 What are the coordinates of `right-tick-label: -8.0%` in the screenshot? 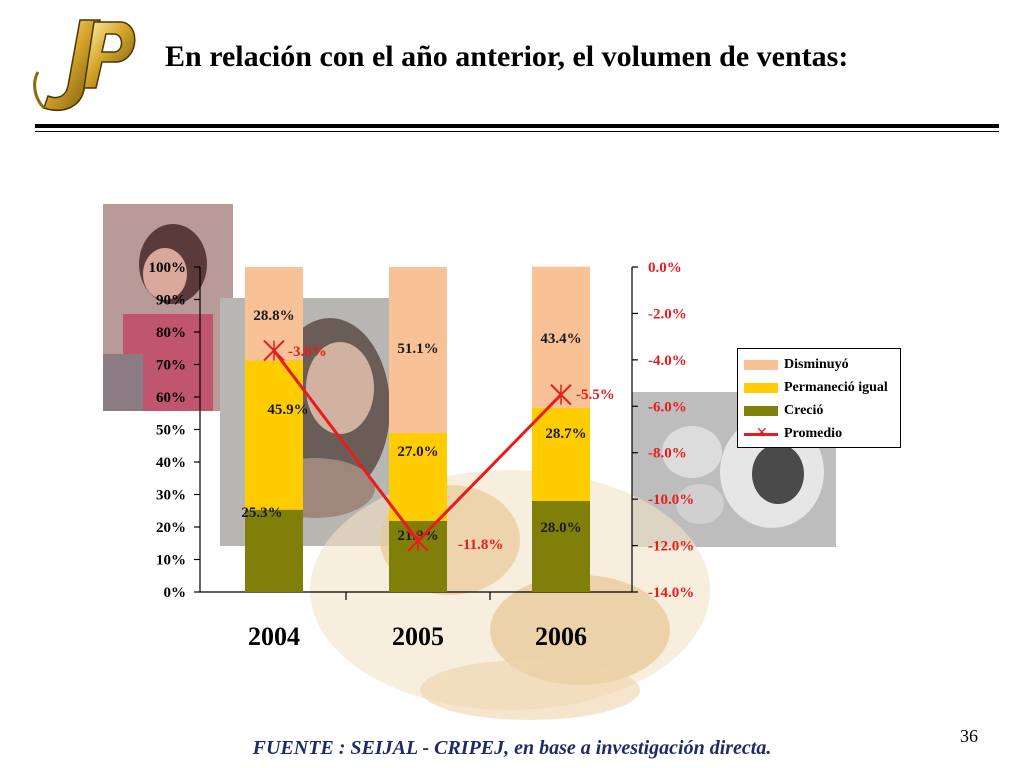 It's located at (667, 454).